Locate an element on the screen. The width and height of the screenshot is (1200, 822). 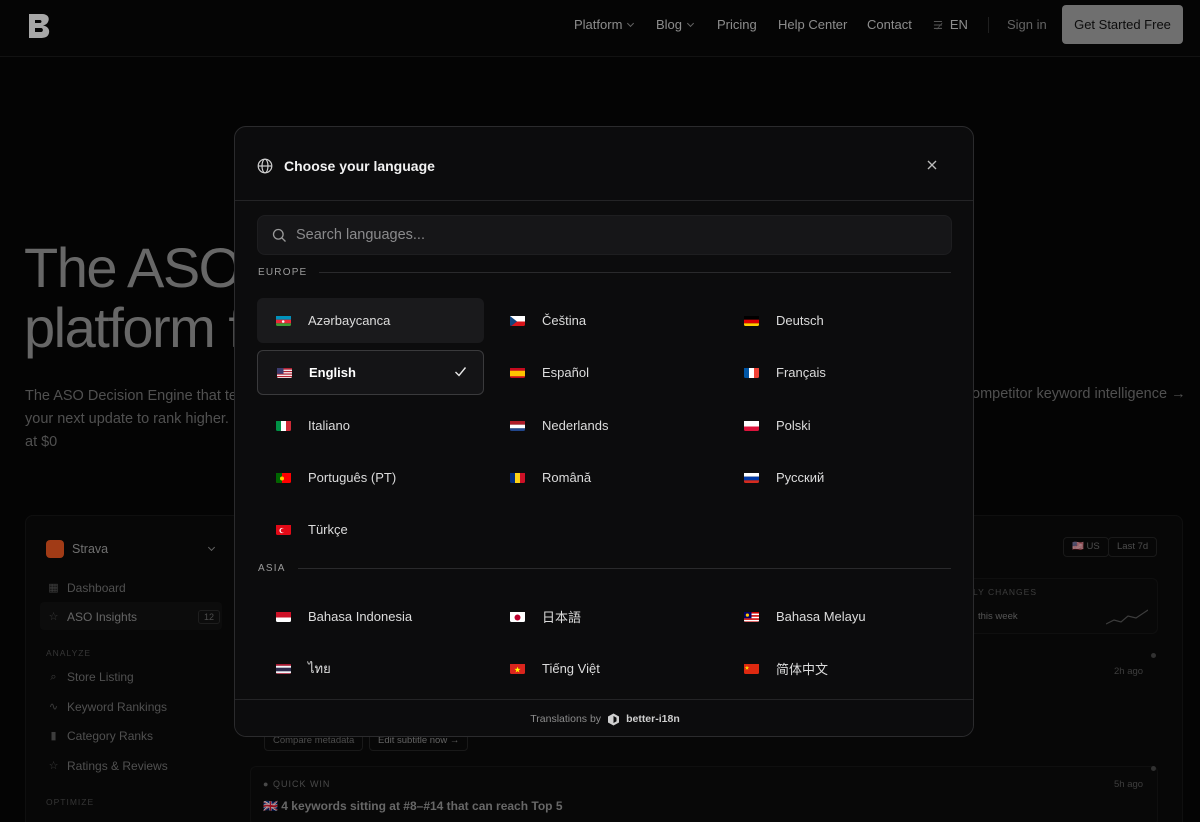
flag-vn-icon is located at coordinates (517, 668).